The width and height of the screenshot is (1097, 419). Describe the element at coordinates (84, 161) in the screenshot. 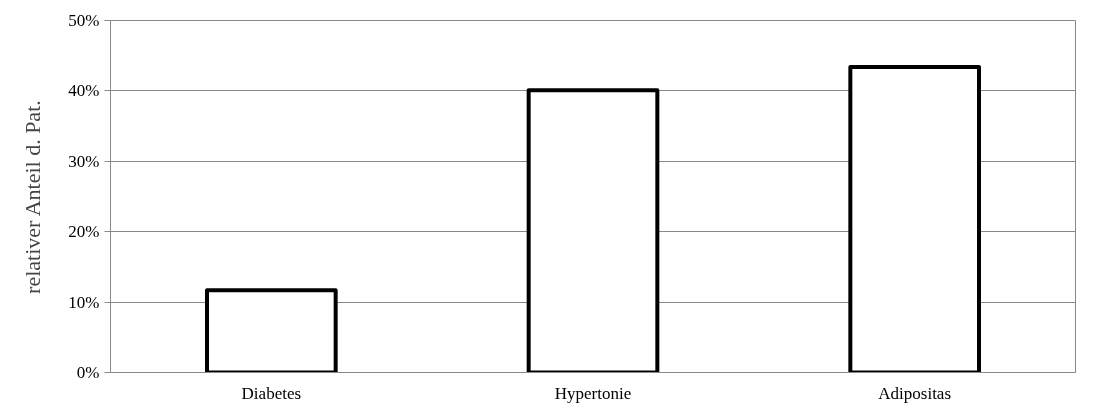

I see `y-tick-label: 30%` at that location.